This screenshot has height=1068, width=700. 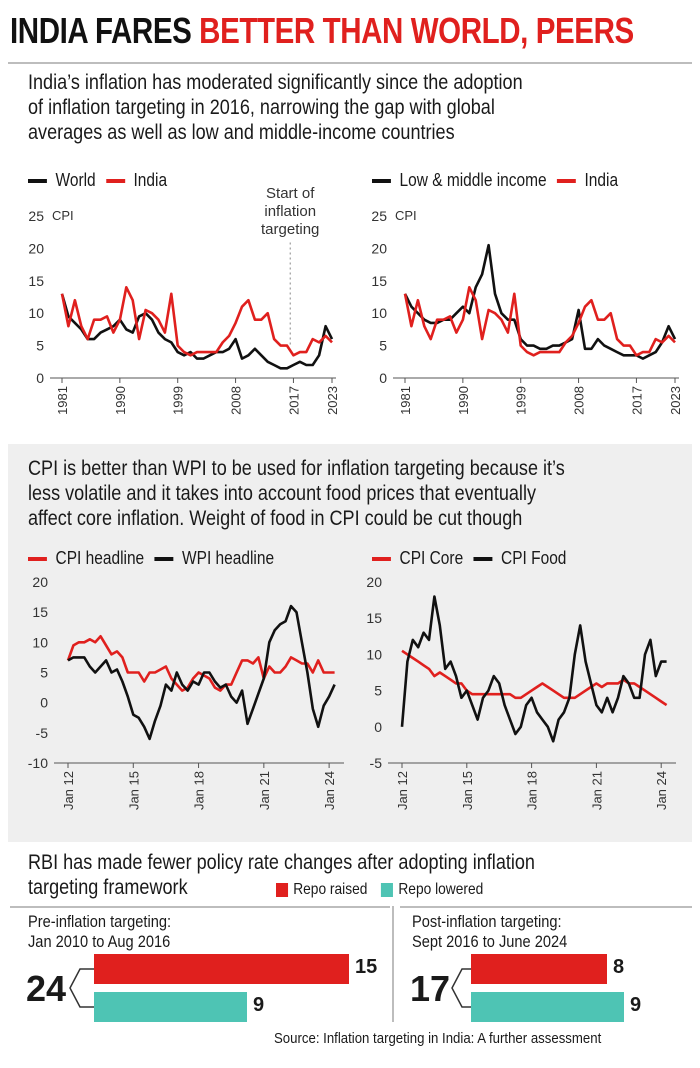 What do you see at coordinates (387, 890) in the screenshot?
I see `legend-swatch-repo-lowered` at bounding box center [387, 890].